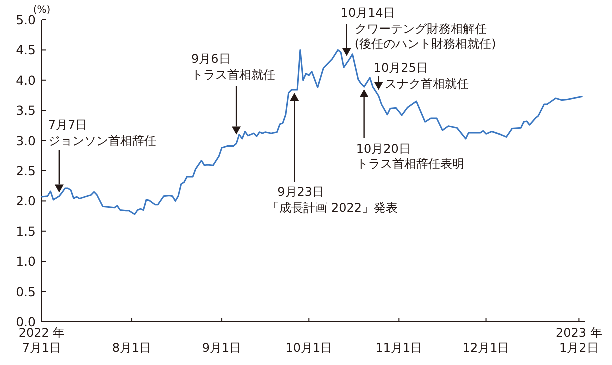 The width and height of the screenshot is (612, 365). What do you see at coordinates (26, 231) in the screenshot?
I see `y-tick-label: 1.5` at bounding box center [26, 231].